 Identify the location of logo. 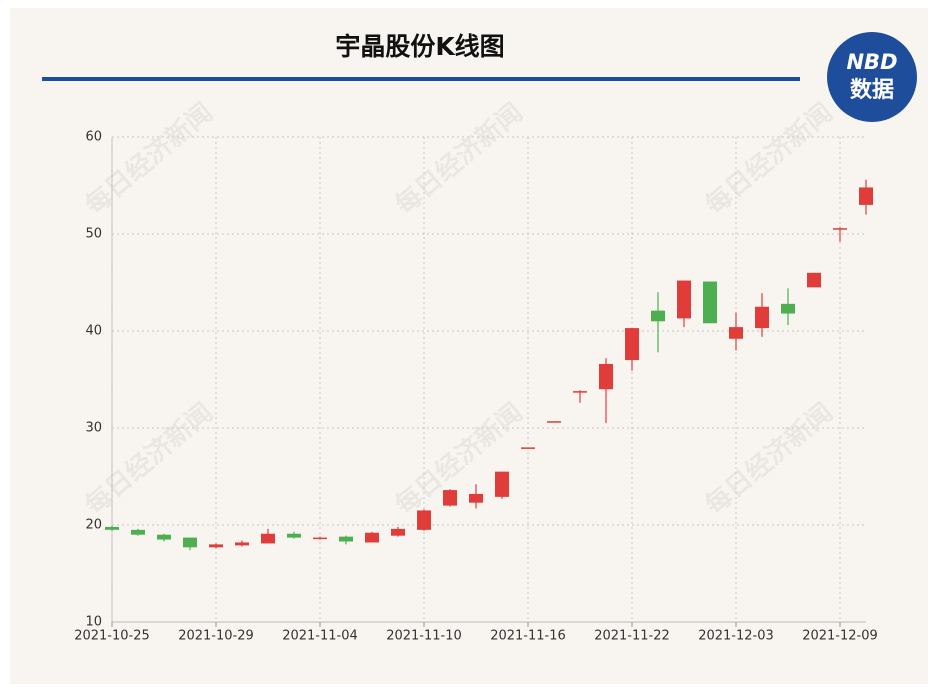
(872, 77).